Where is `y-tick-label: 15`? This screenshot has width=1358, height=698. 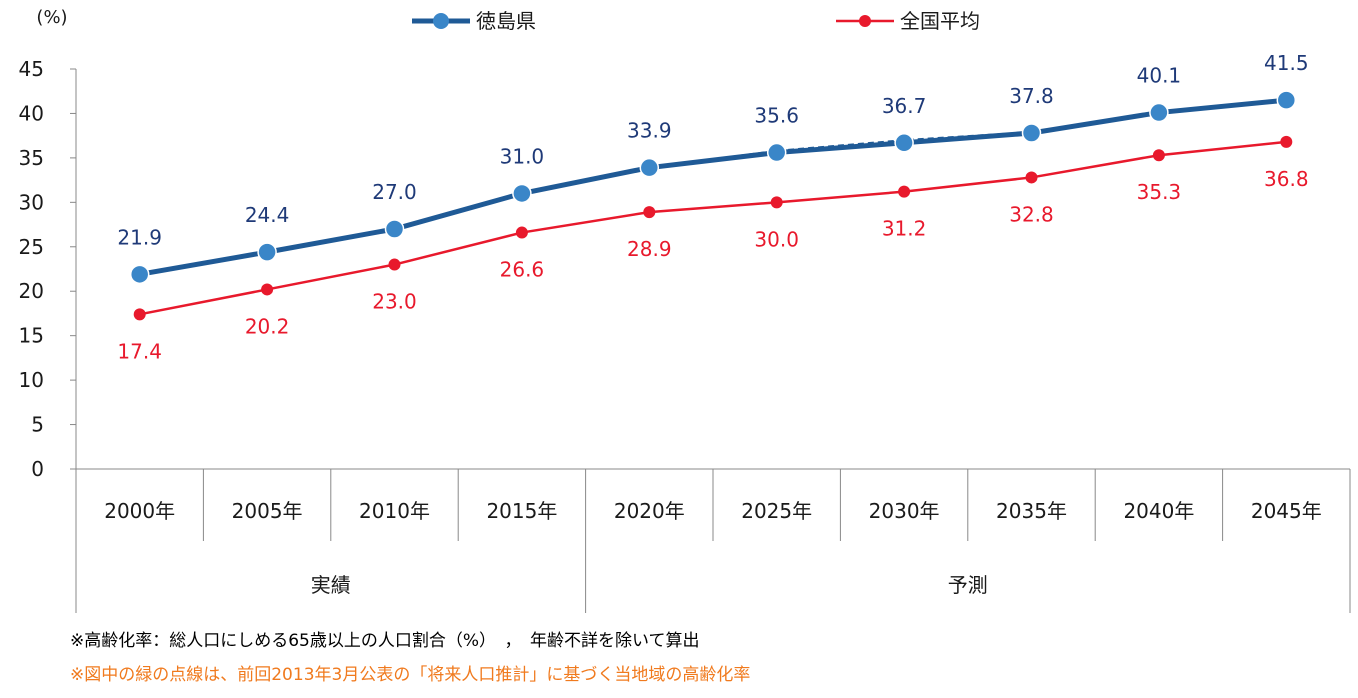 y-tick-label: 15 is located at coordinates (31, 336).